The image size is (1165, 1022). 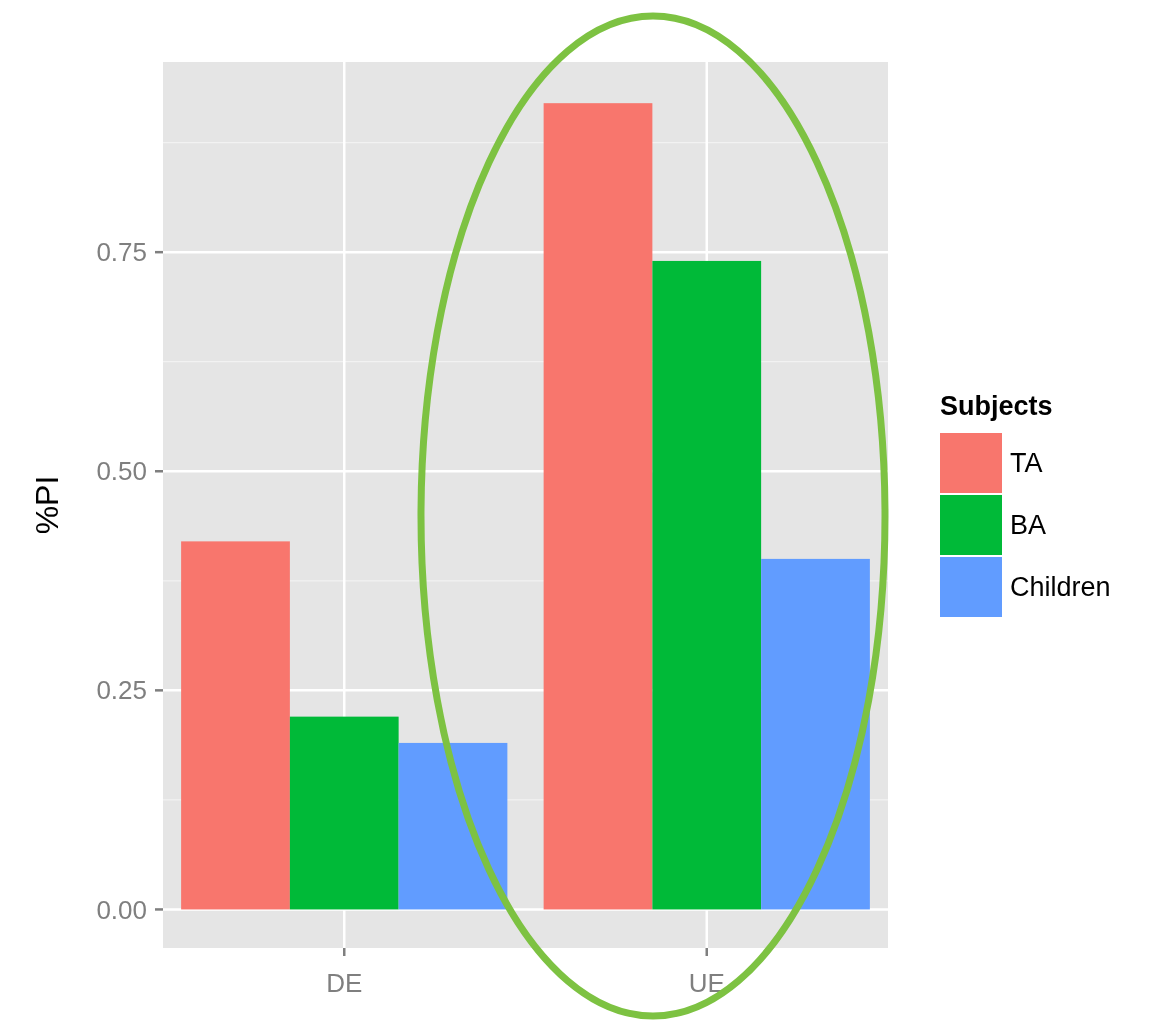 What do you see at coordinates (121, 252) in the screenshot?
I see `y-tick-label: 0.75` at bounding box center [121, 252].